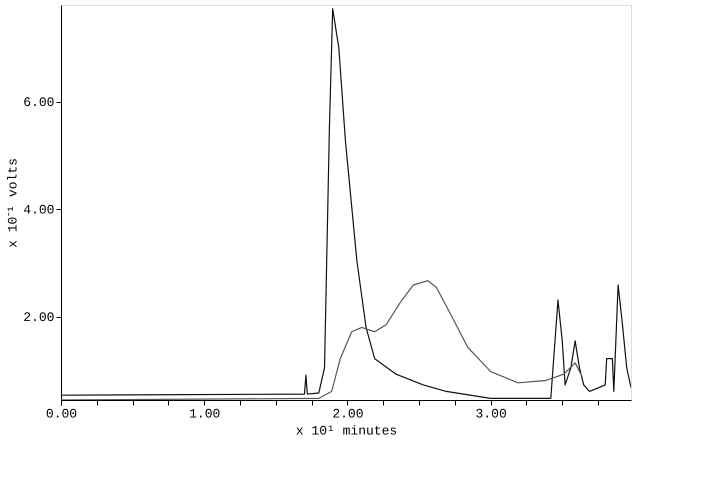 This screenshot has height=483, width=705. Describe the element at coordinates (38, 102) in the screenshot. I see `y-tick-label: 6.00` at that location.